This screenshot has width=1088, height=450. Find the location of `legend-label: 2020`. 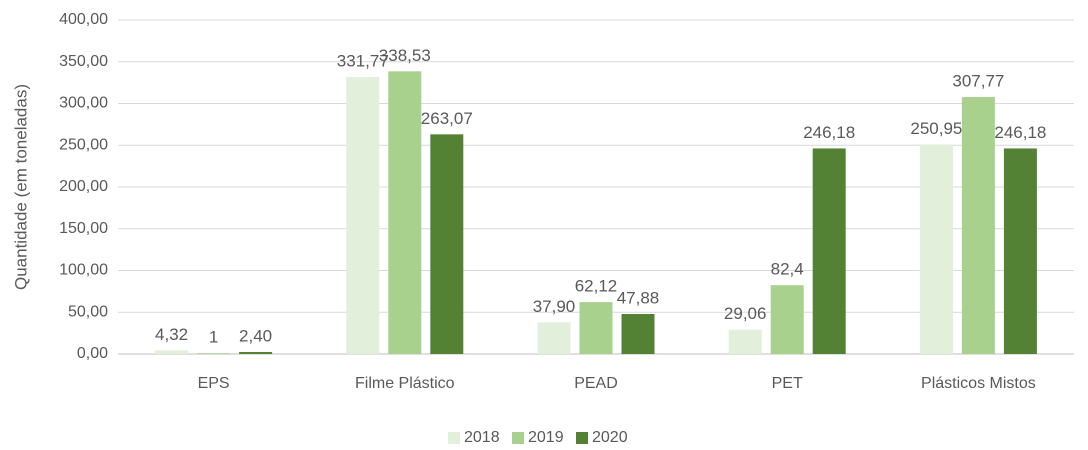

legend-label: 2020 is located at coordinates (610, 437).